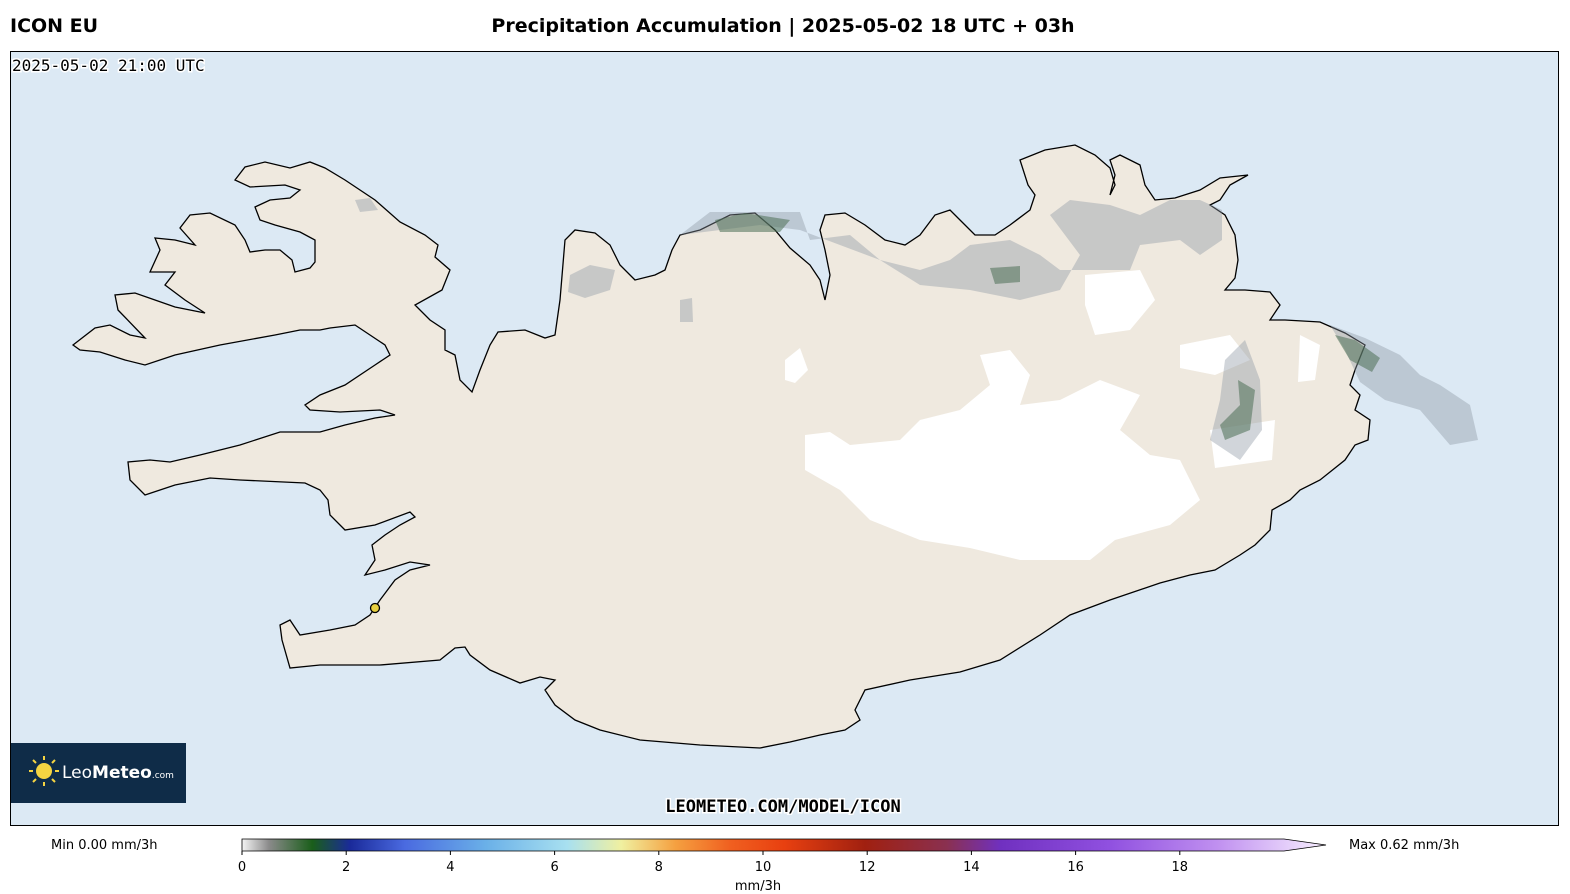  I want to click on max-label: Max 0.62 mm/3h, so click(1404, 845).